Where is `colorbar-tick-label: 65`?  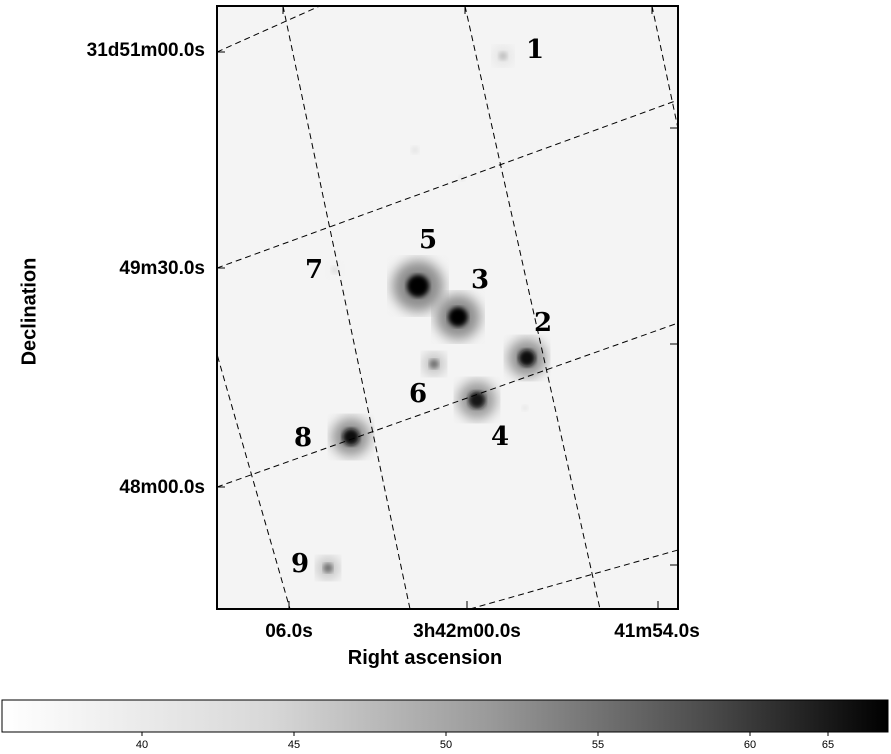 colorbar-tick-label: 65 is located at coordinates (828, 745).